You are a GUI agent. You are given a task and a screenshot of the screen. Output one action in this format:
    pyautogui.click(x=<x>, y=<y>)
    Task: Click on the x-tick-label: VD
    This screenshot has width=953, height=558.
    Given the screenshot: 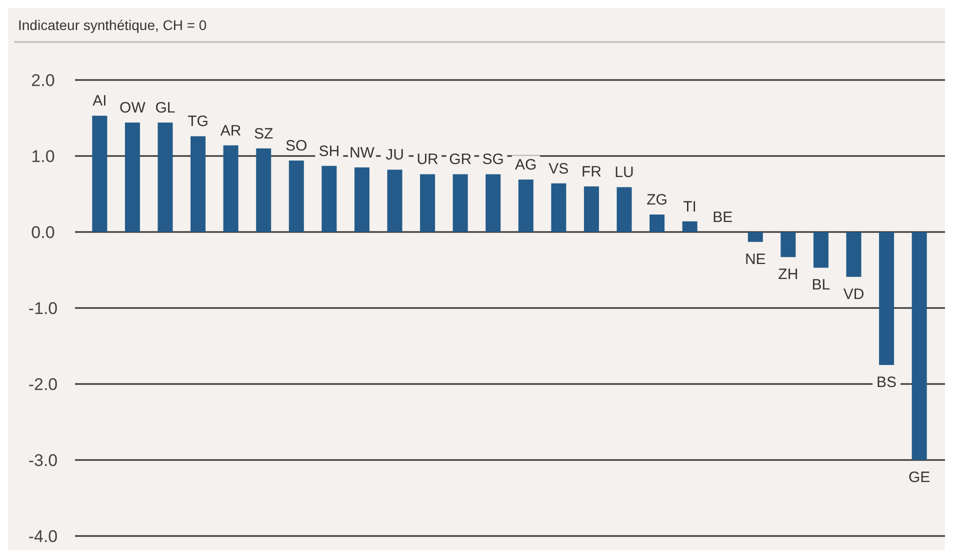 What is the action you would take?
    pyautogui.click(x=853, y=294)
    